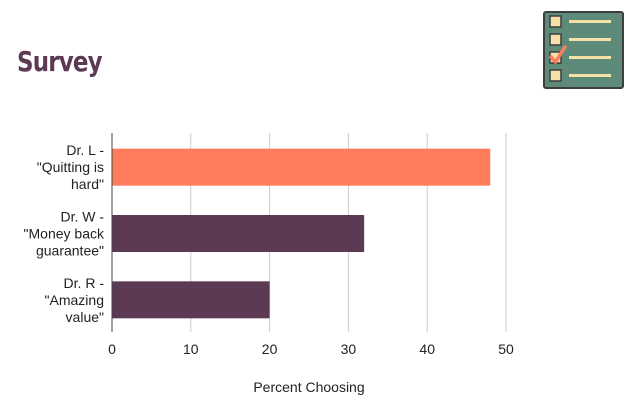  I want to click on category-label-line: value", so click(85, 317).